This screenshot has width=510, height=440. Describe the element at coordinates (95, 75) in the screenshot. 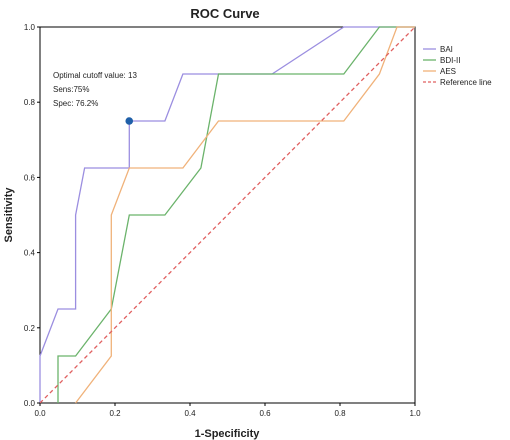

I see `annotation-line-1: Optimal cutoff value: 13` at that location.